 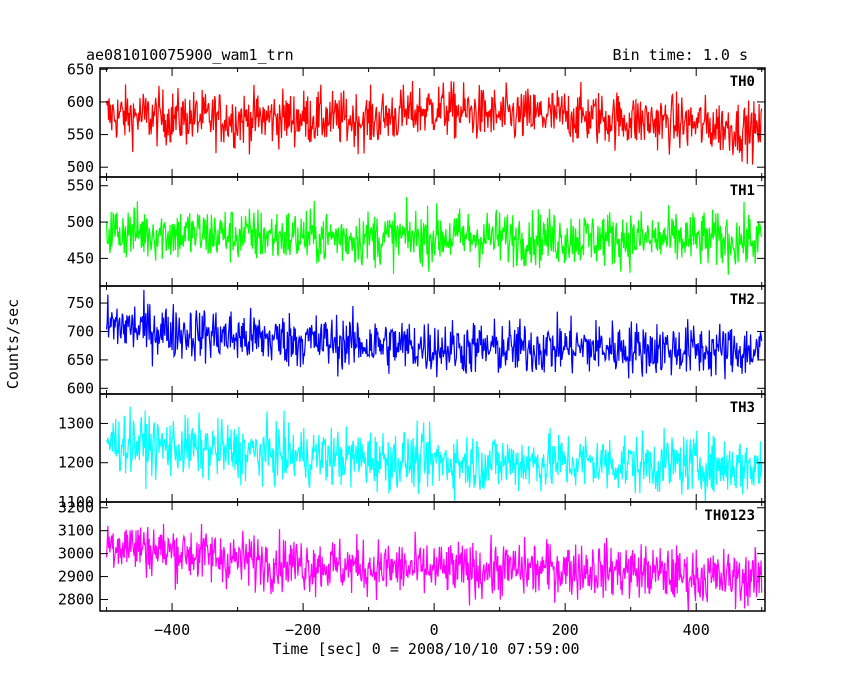 I want to click on y-tick-label: 3200, so click(x=76, y=508).